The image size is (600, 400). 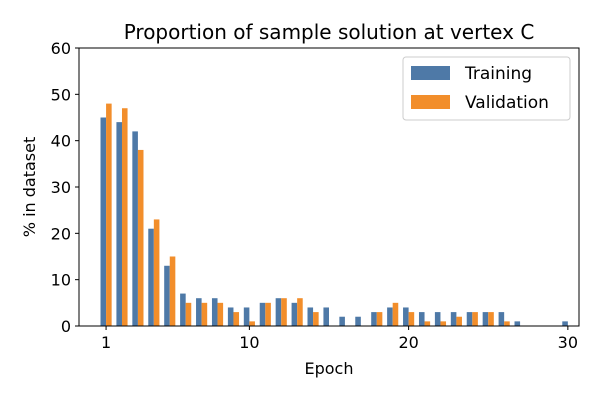 I want to click on y-tick-label: 20, so click(x=61, y=233).